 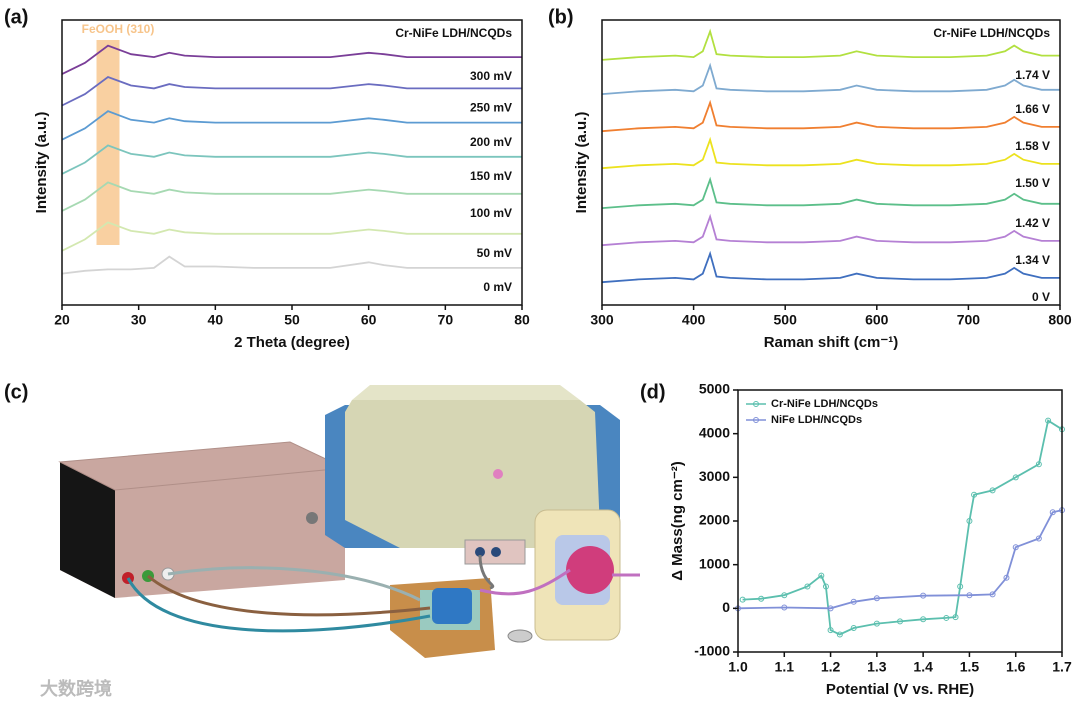 What do you see at coordinates (824, 404) in the screenshot?
I see `legend-label: Cr-NiFe LDH/NCQDs` at bounding box center [824, 404].